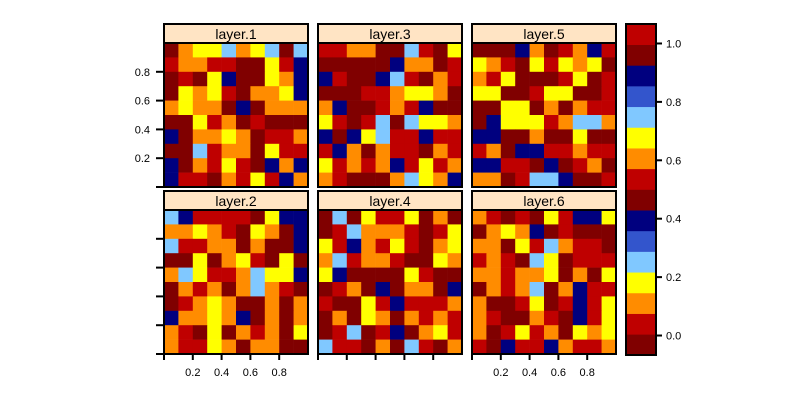 Image resolution: width=794 pixels, height=412 pixels. What do you see at coordinates (390, 105) in the screenshot?
I see `panel-layer-3: layer.3` at bounding box center [390, 105].